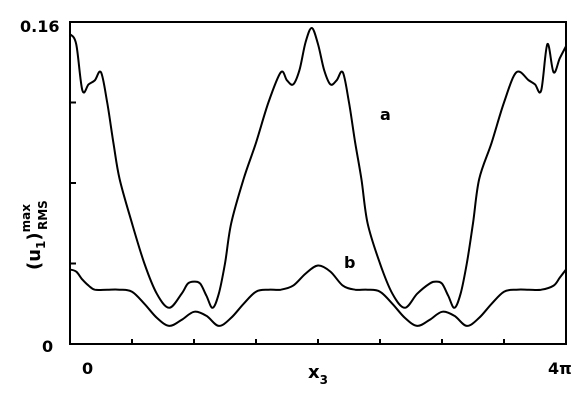 This screenshot has width=578, height=396. I want to click on y-tick-label-zero: 0, so click(47, 346).